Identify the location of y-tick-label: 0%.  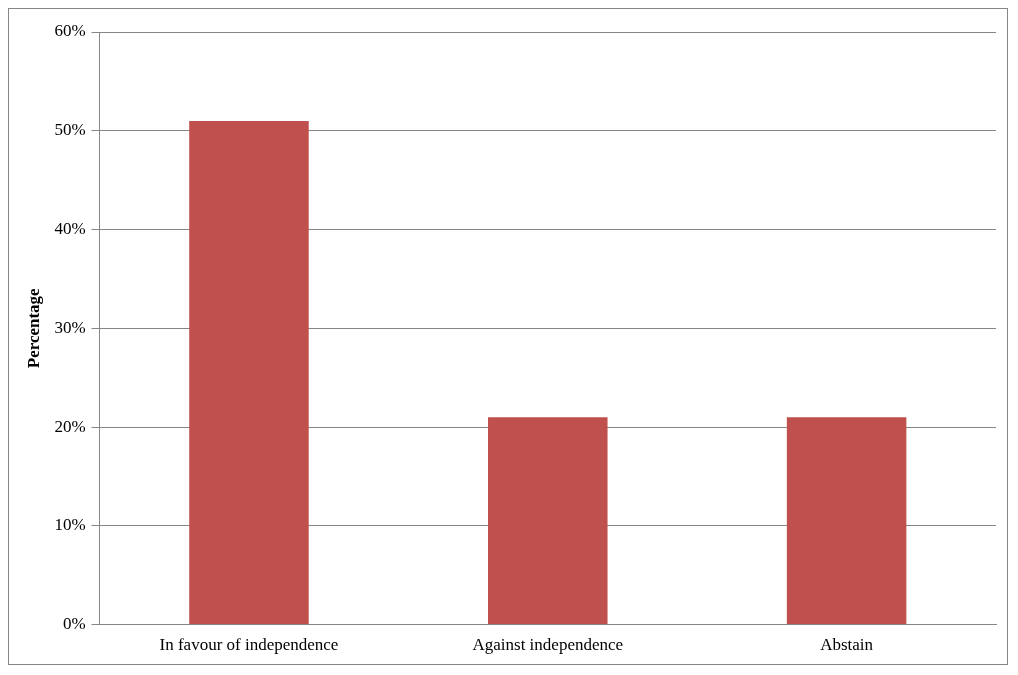
(74, 624).